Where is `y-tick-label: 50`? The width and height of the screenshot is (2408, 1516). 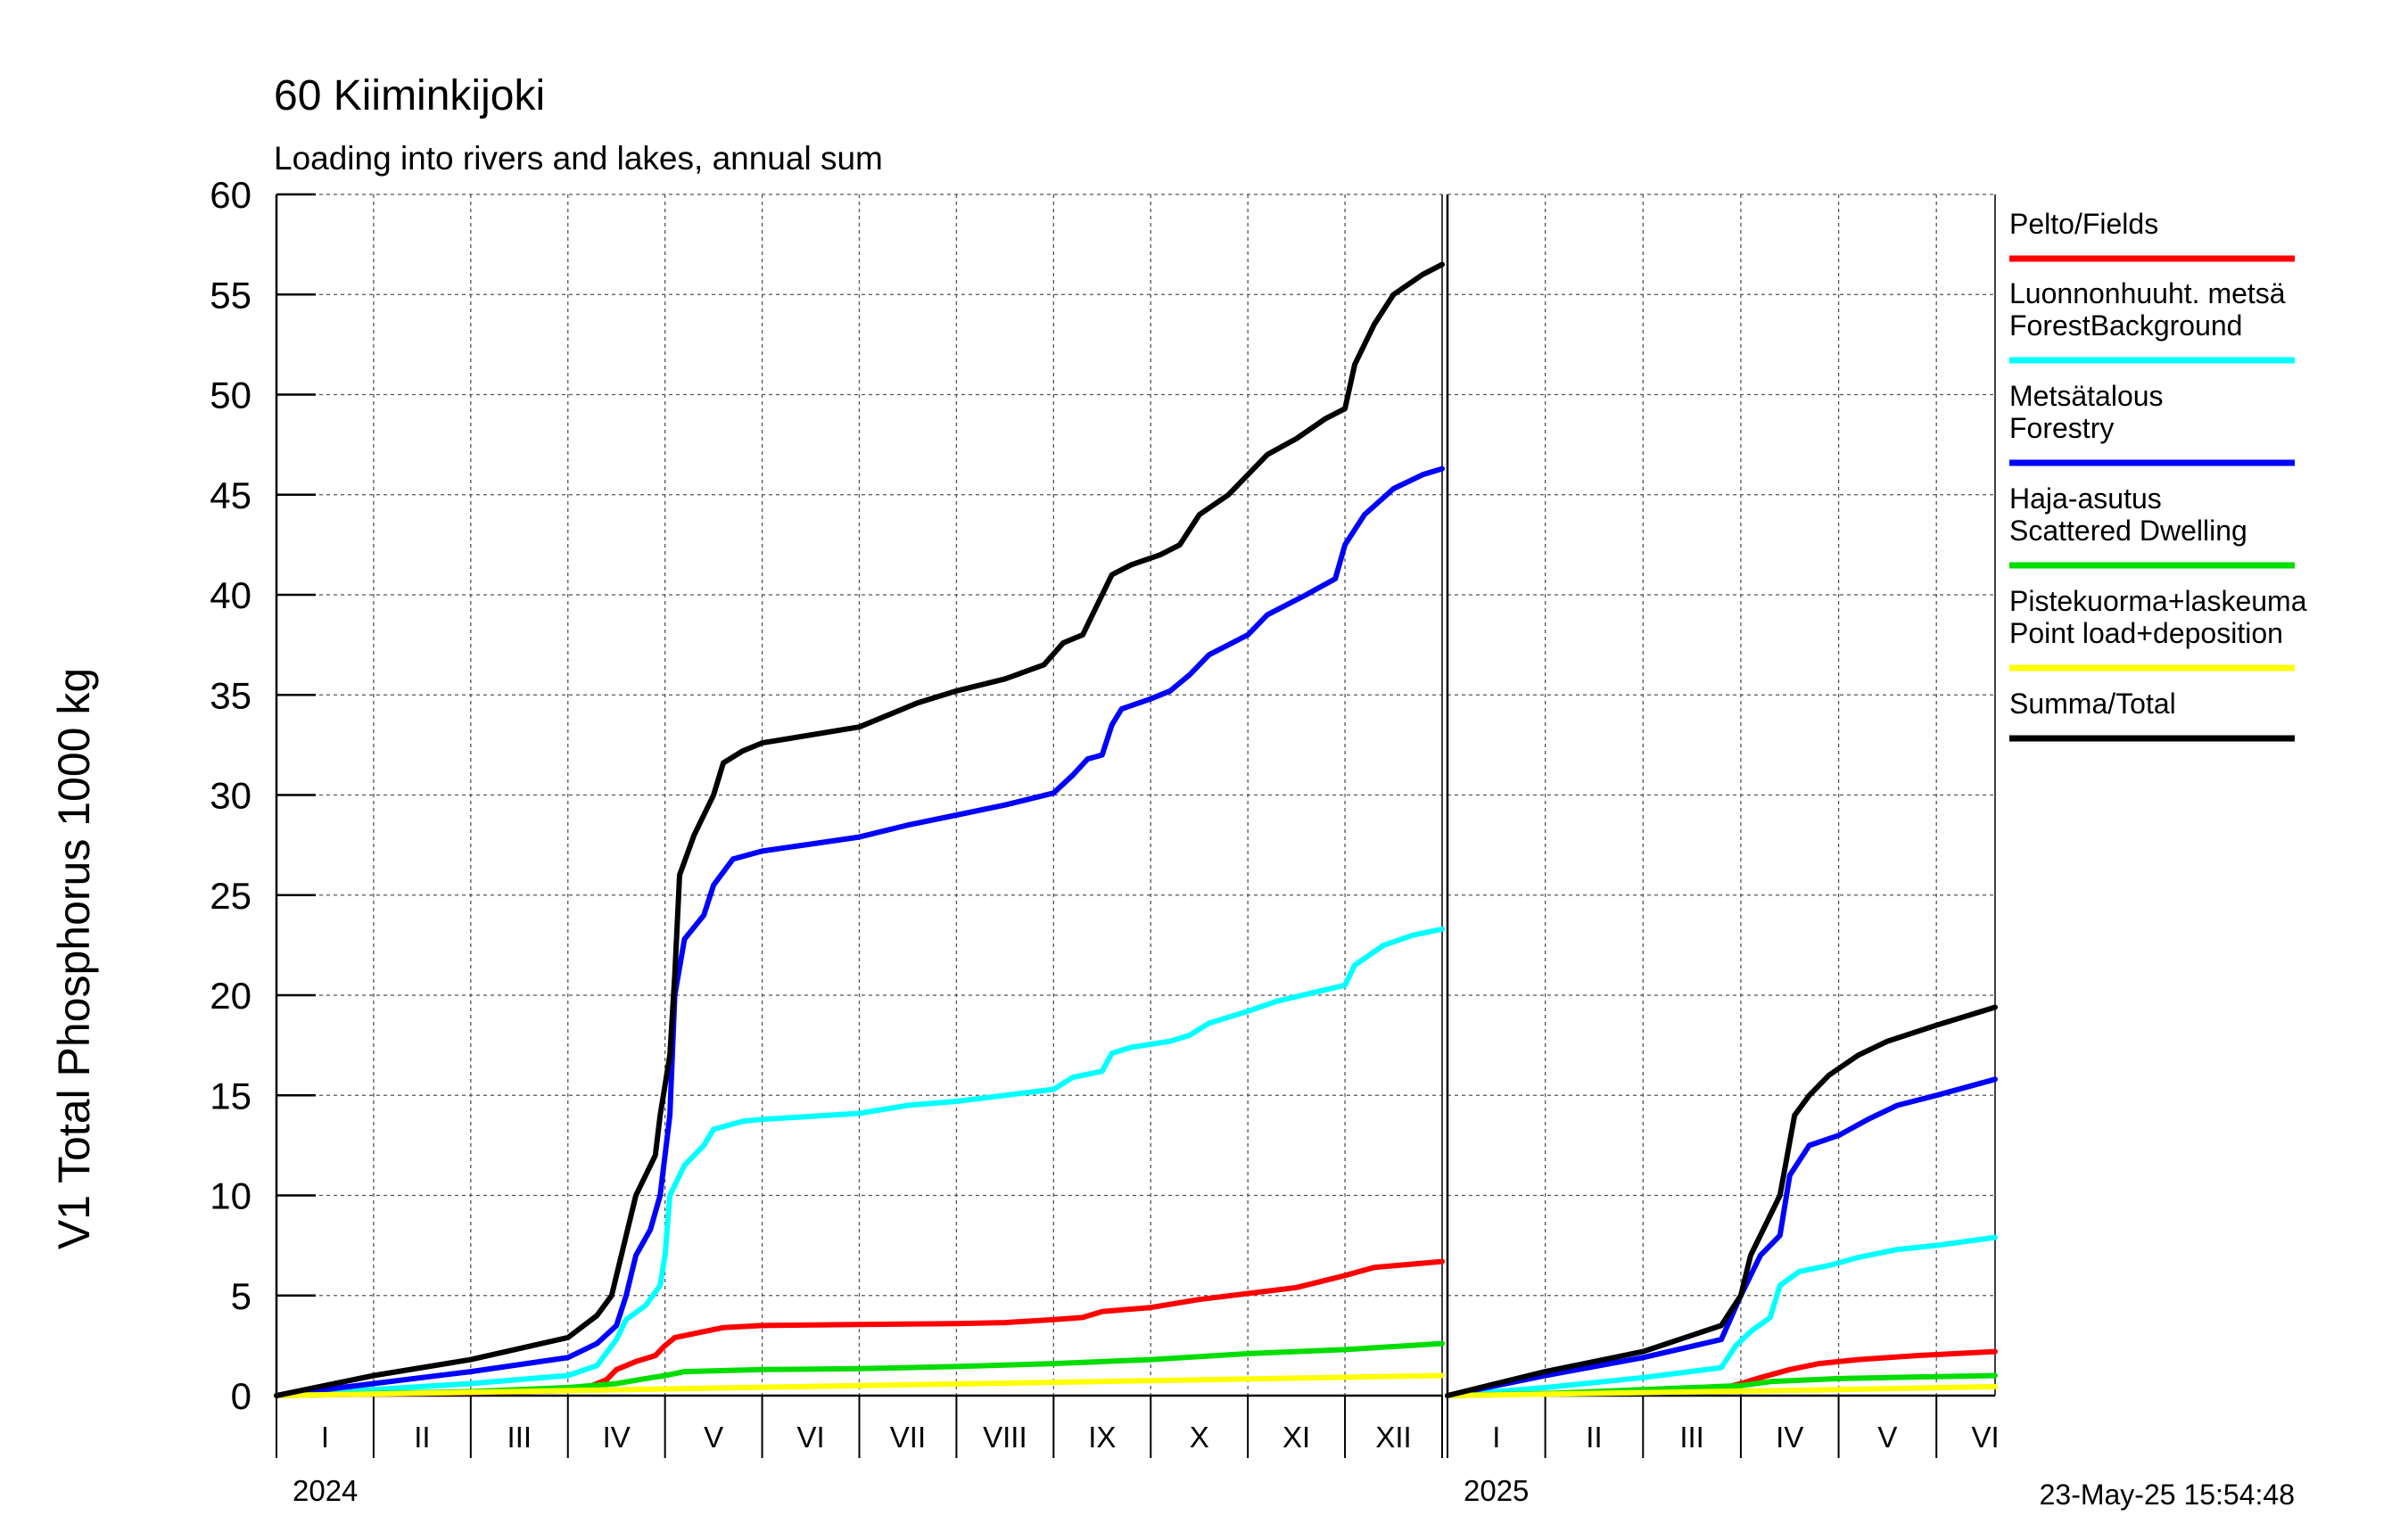
y-tick-label: 50 is located at coordinates (231, 395).